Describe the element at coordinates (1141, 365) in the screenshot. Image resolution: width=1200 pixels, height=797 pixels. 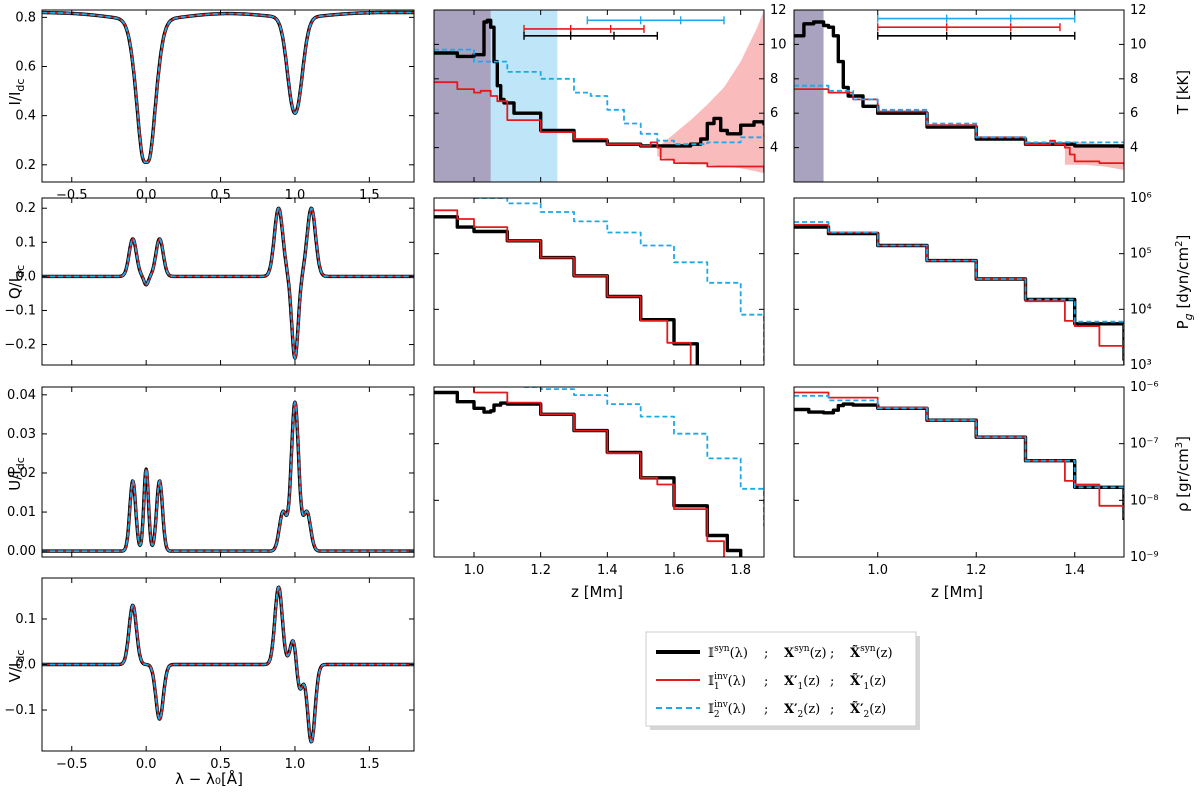
I see `y-tick-label: 10³` at that location.